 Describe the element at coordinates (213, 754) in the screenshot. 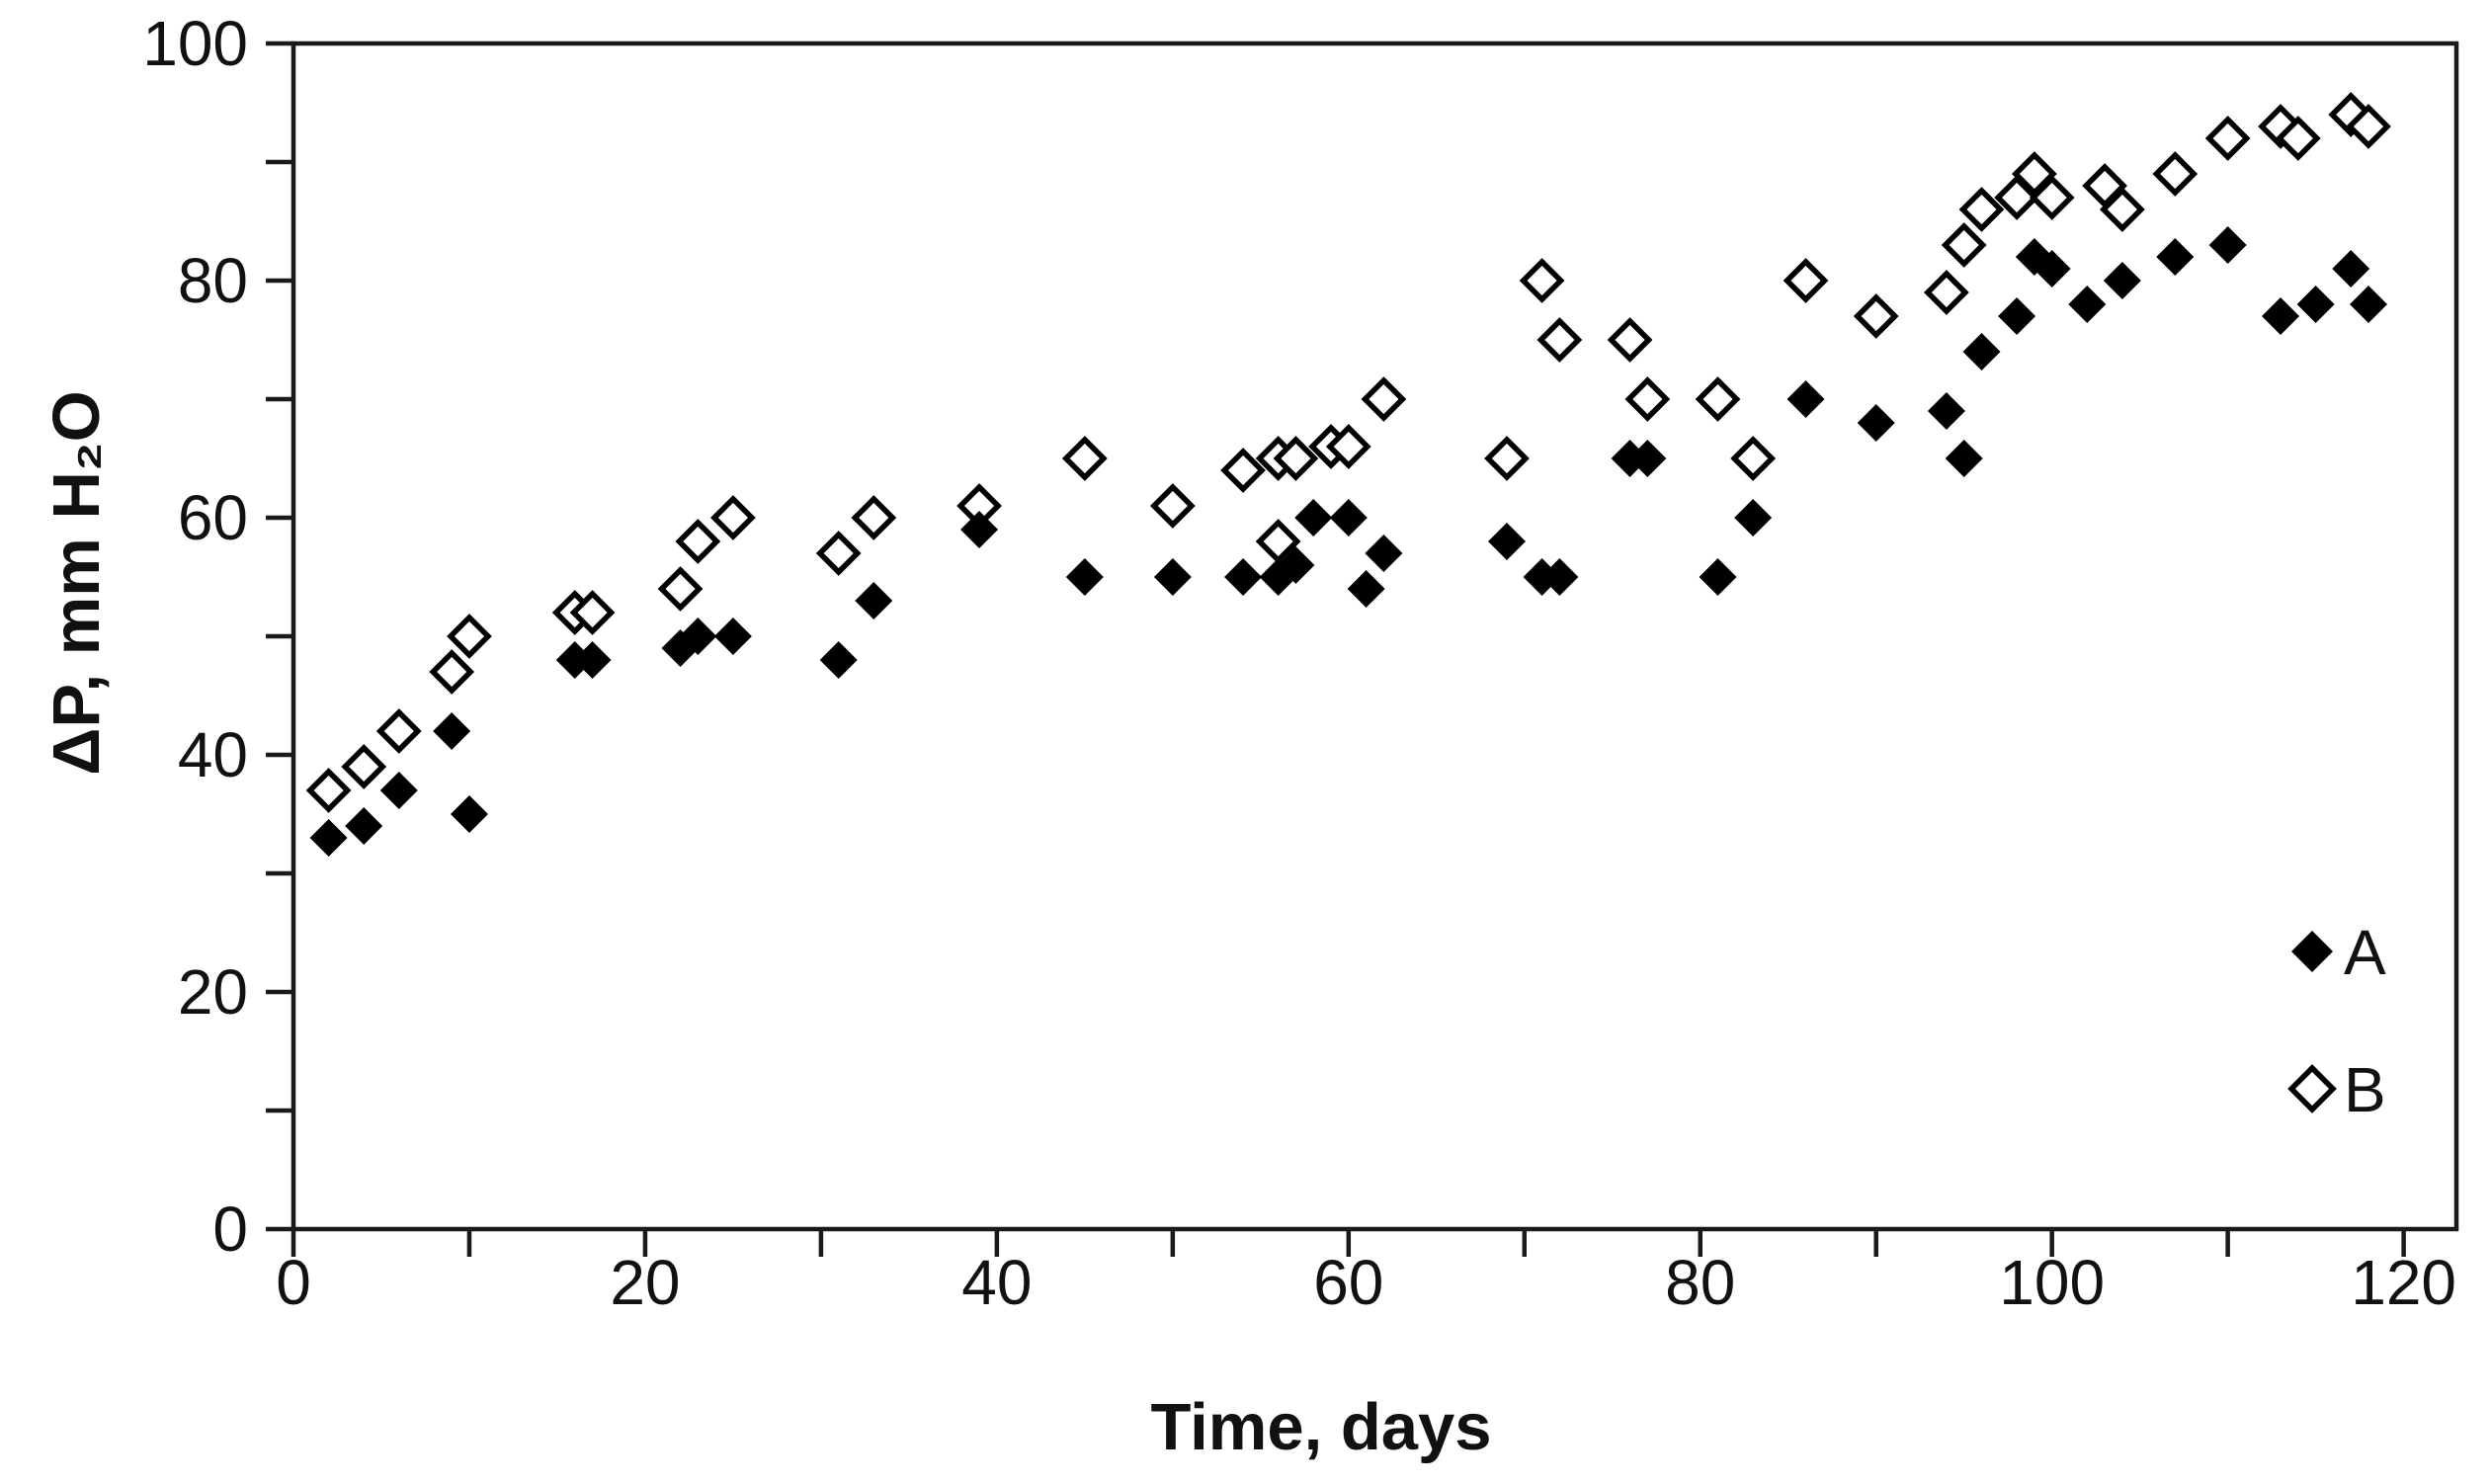

I see `y-tick-label: 40` at that location.